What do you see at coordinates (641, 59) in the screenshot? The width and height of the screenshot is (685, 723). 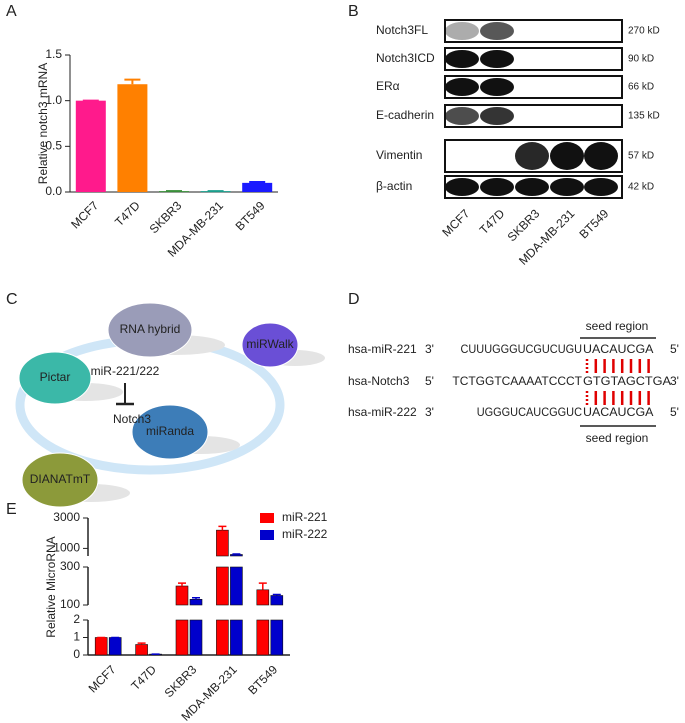 I see `size-label: 90 kD` at bounding box center [641, 59].